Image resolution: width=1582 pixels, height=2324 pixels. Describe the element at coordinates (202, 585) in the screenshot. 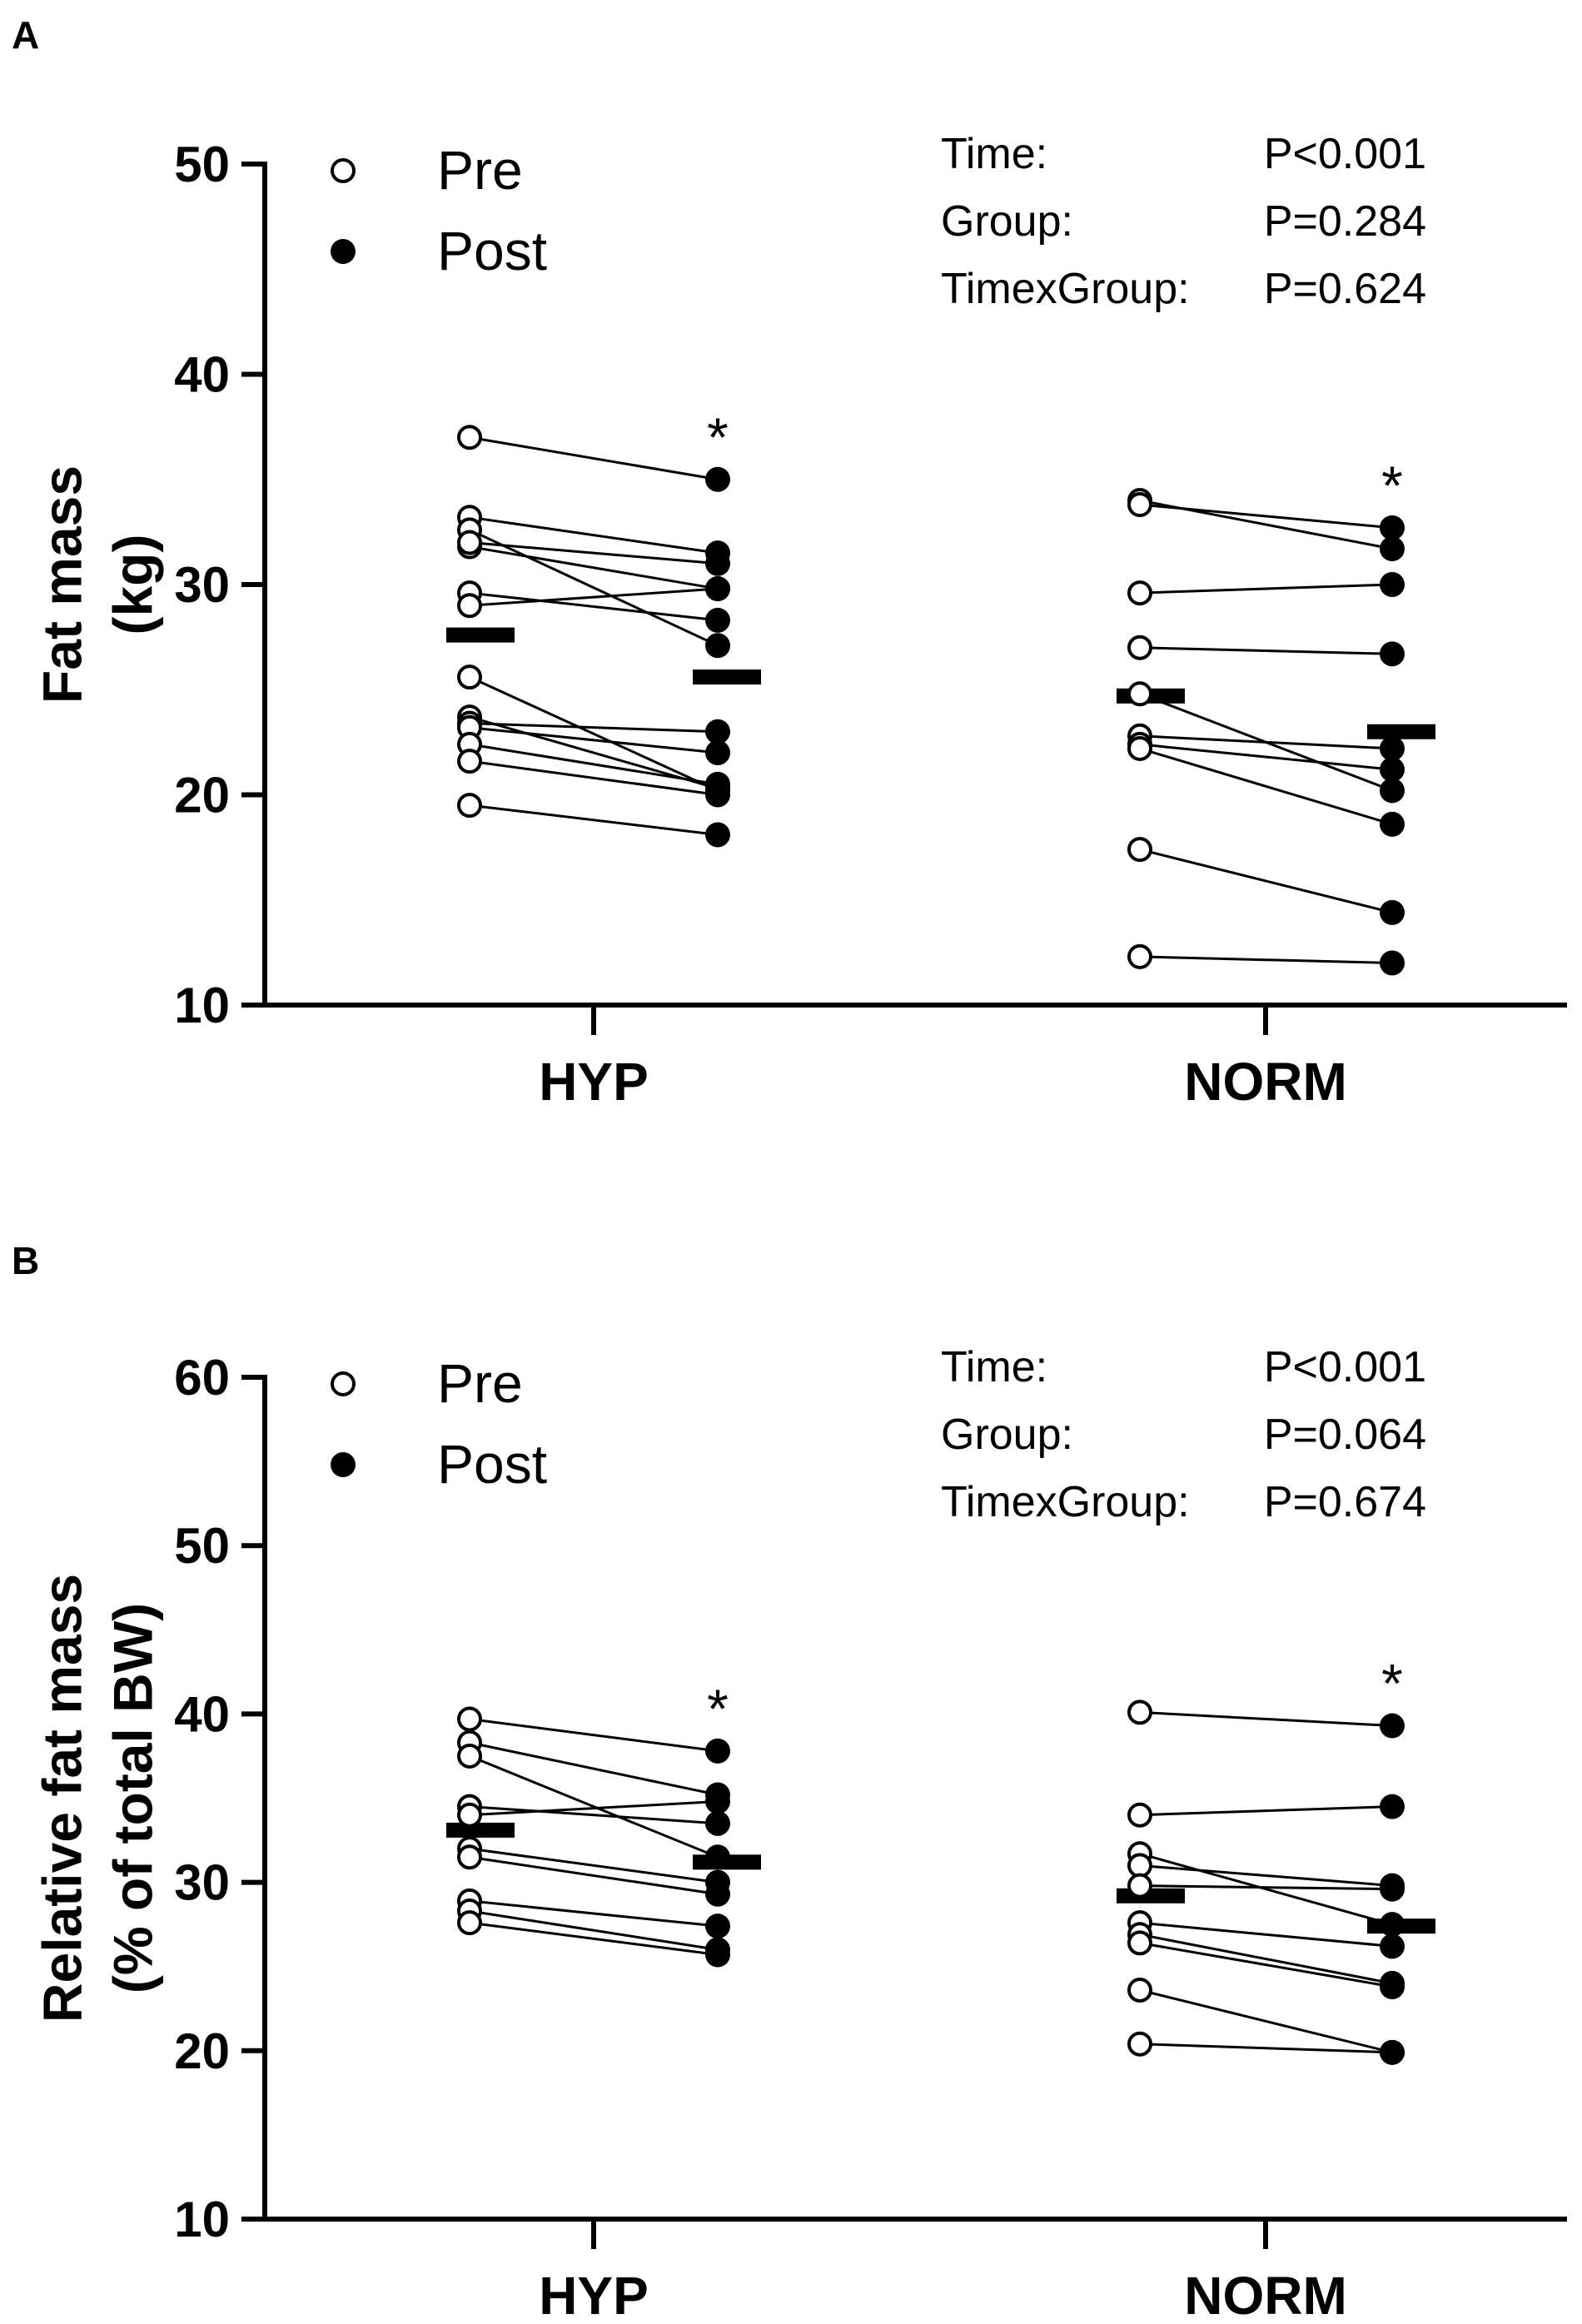

I see `y-tick-label: 30` at that location.